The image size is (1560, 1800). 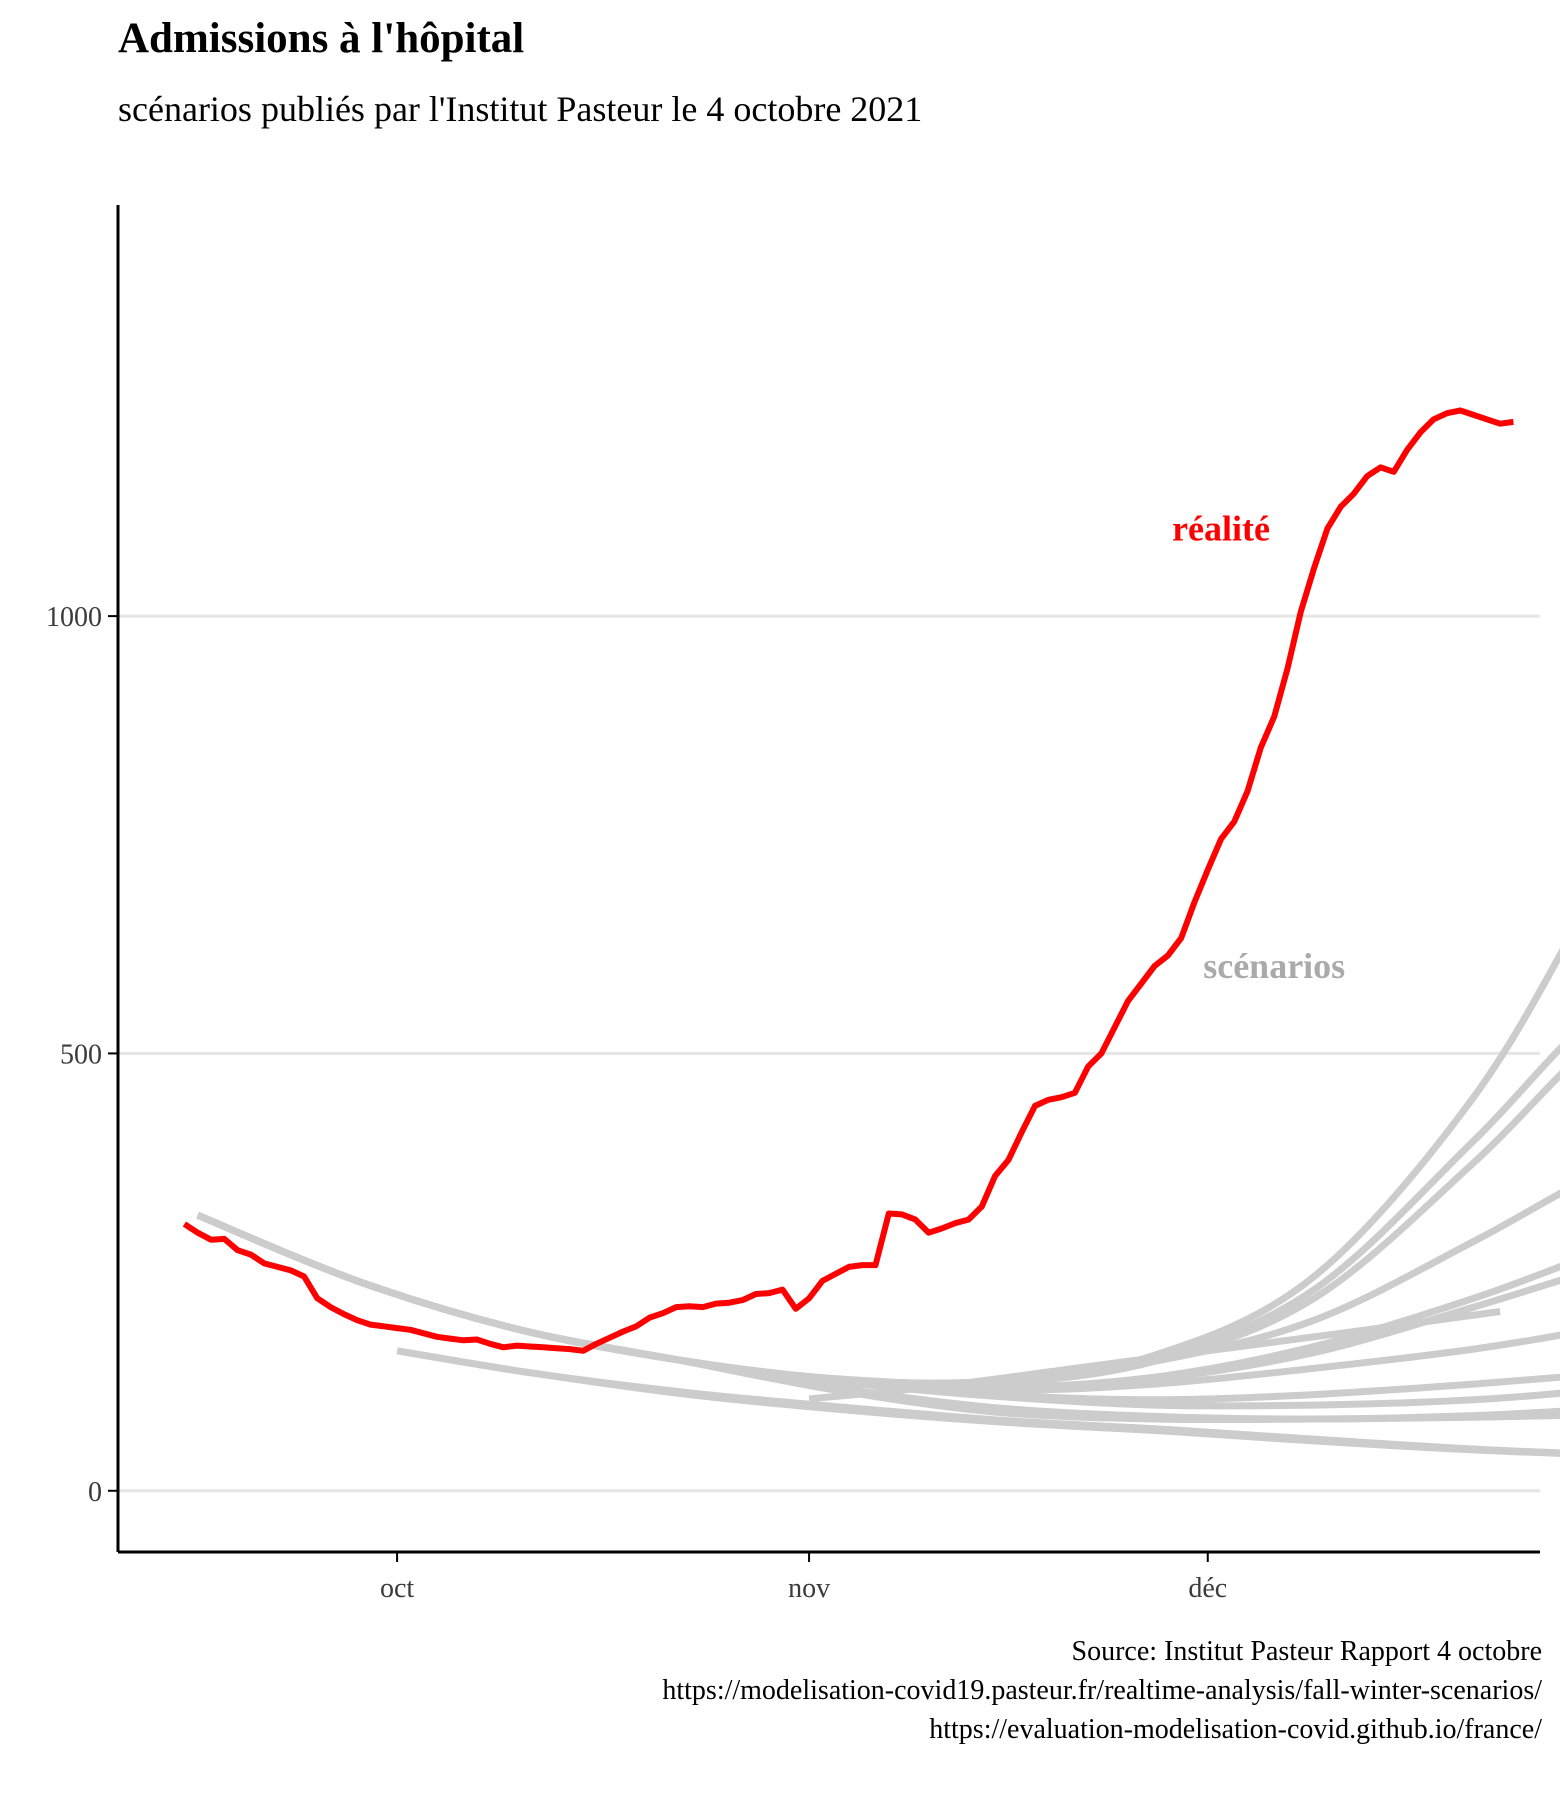 I want to click on y-tick-label-500: 500, so click(x=81, y=1054).